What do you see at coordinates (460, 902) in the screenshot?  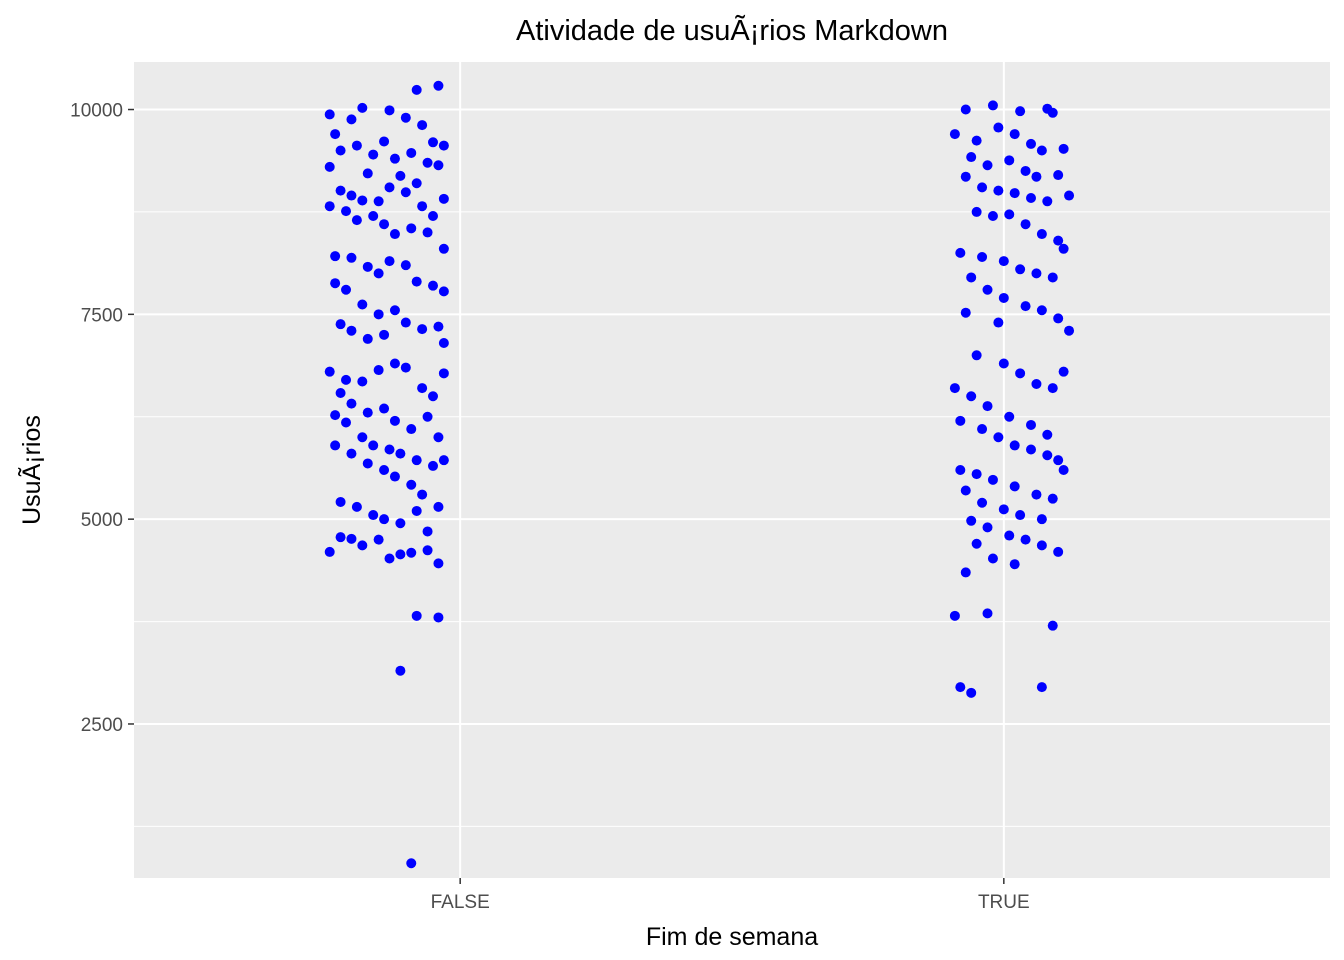 I see `x-tick-label: FALSE` at bounding box center [460, 902].